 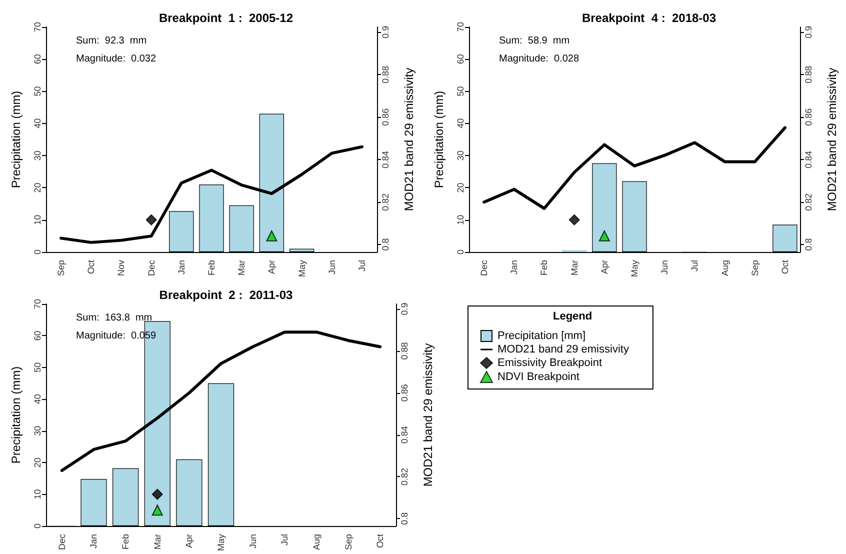 I want to click on annotation: Sum: 92.3 mm, so click(x=111, y=41).